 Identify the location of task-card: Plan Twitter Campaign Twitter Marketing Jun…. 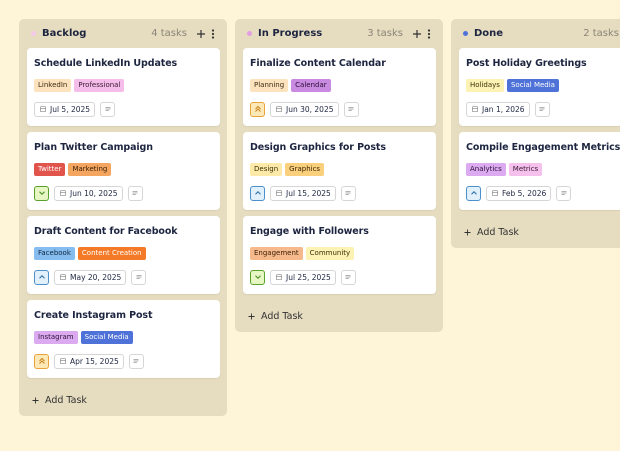
(123, 171).